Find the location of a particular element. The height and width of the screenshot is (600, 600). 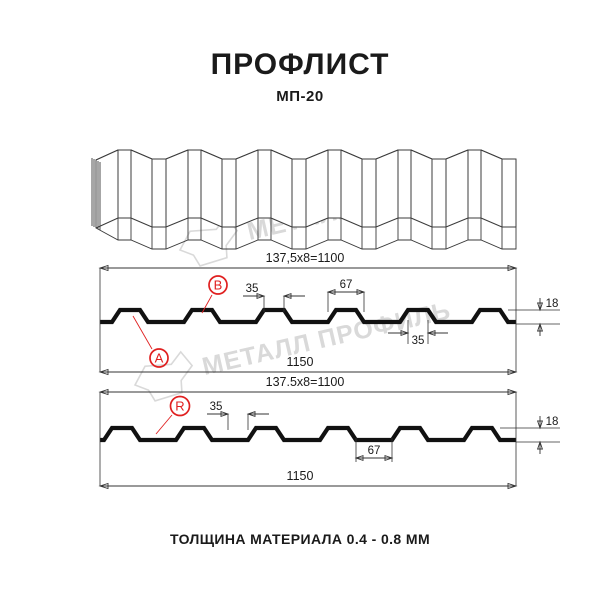

callout-r-label: R is located at coordinates (179, 406).